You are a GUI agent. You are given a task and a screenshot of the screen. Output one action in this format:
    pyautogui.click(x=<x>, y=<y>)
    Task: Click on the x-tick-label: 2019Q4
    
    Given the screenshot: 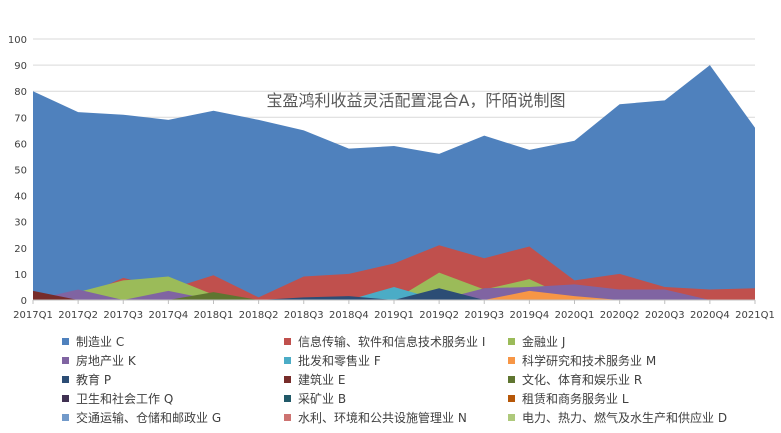 What is the action you would take?
    pyautogui.click(x=530, y=315)
    